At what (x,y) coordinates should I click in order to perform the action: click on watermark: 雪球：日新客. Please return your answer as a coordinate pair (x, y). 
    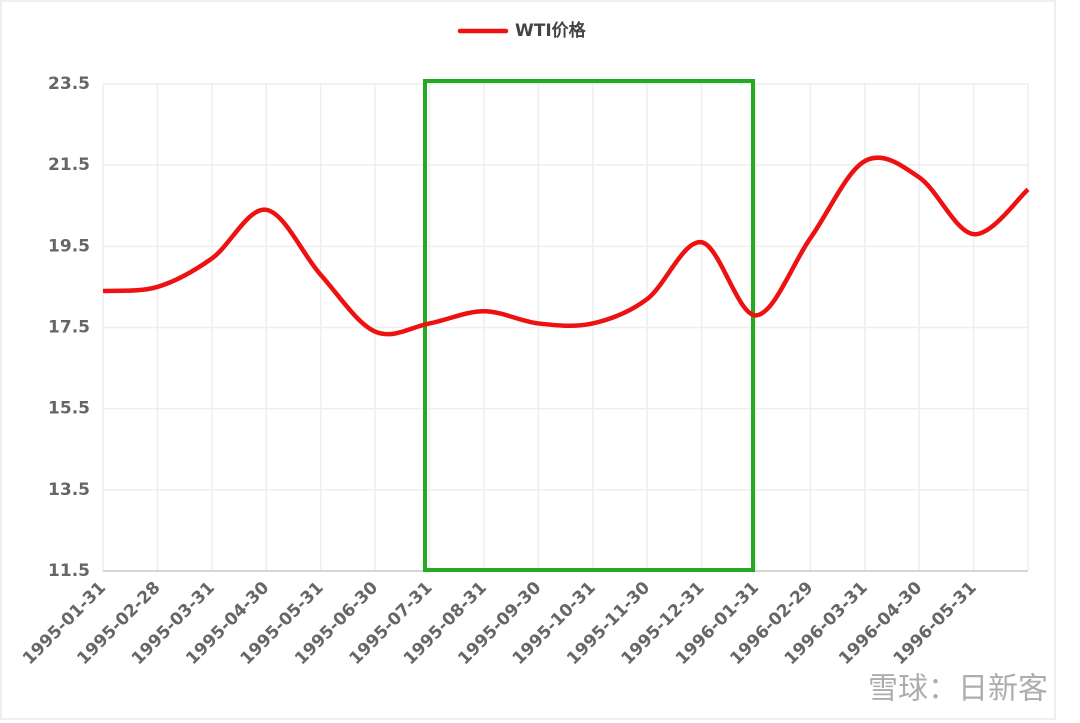
    Looking at the image, I should click on (958, 689).